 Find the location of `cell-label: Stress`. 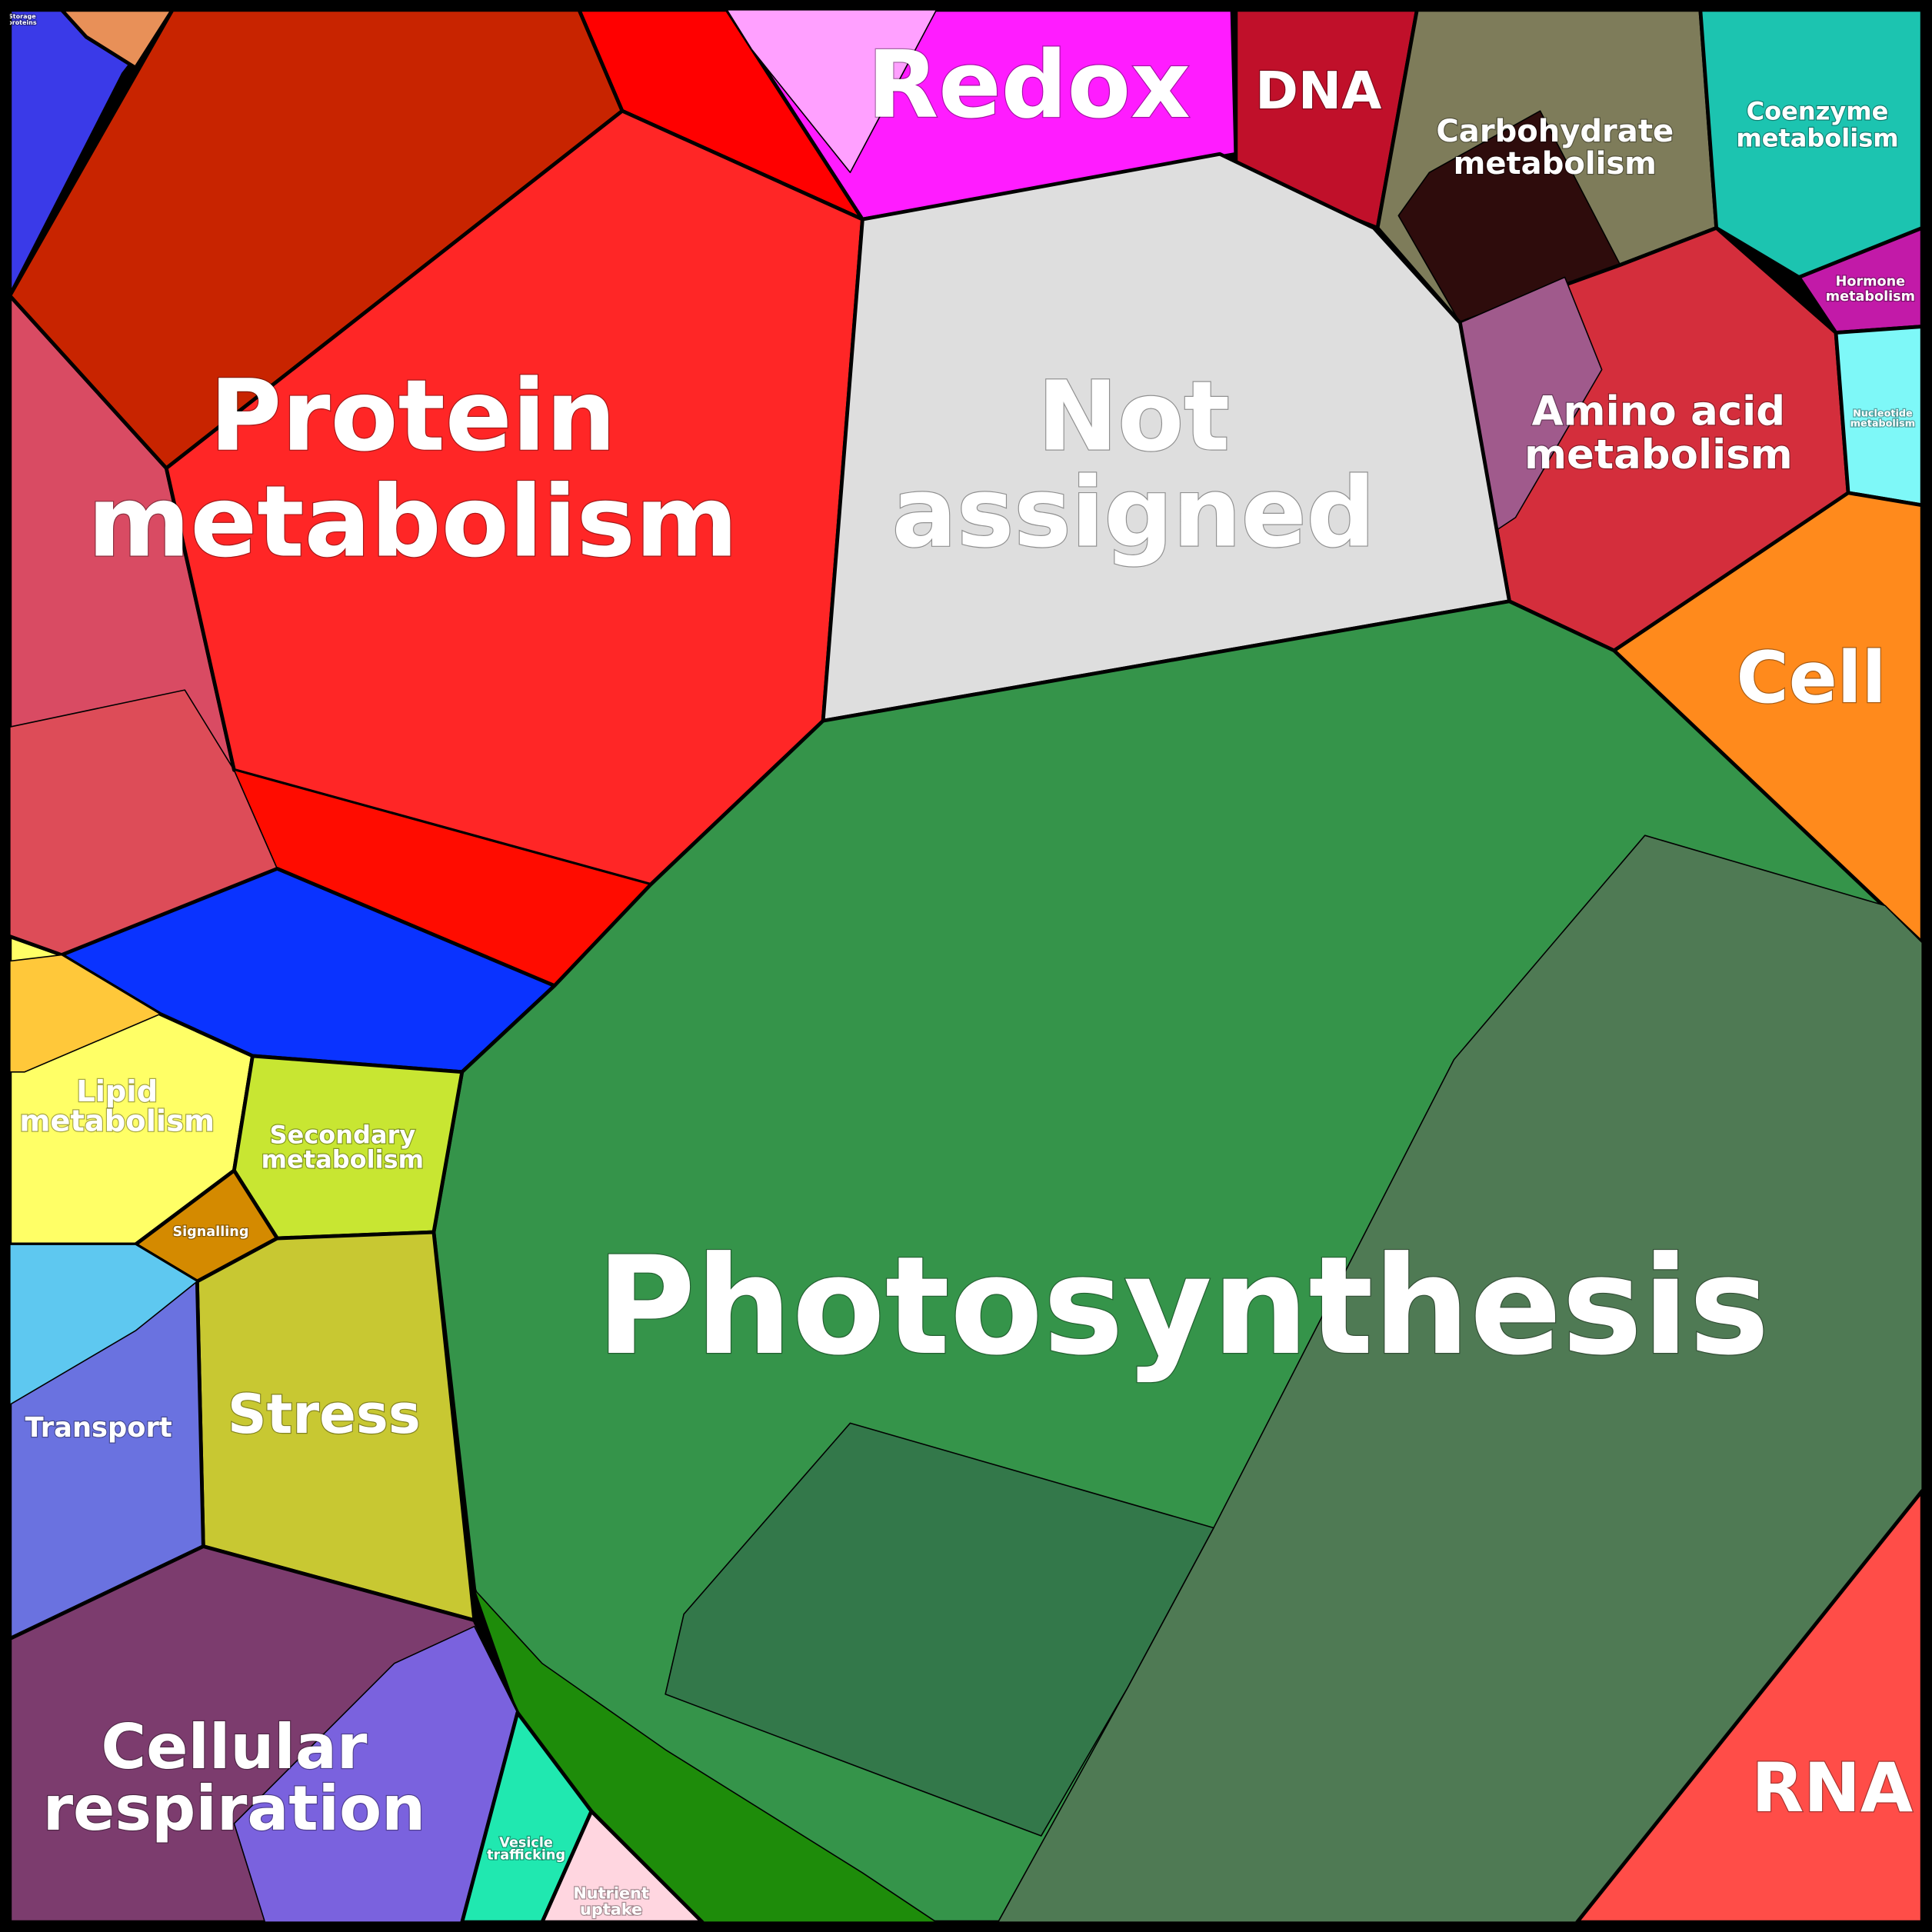

cell-label: Stress is located at coordinates (324, 1414).